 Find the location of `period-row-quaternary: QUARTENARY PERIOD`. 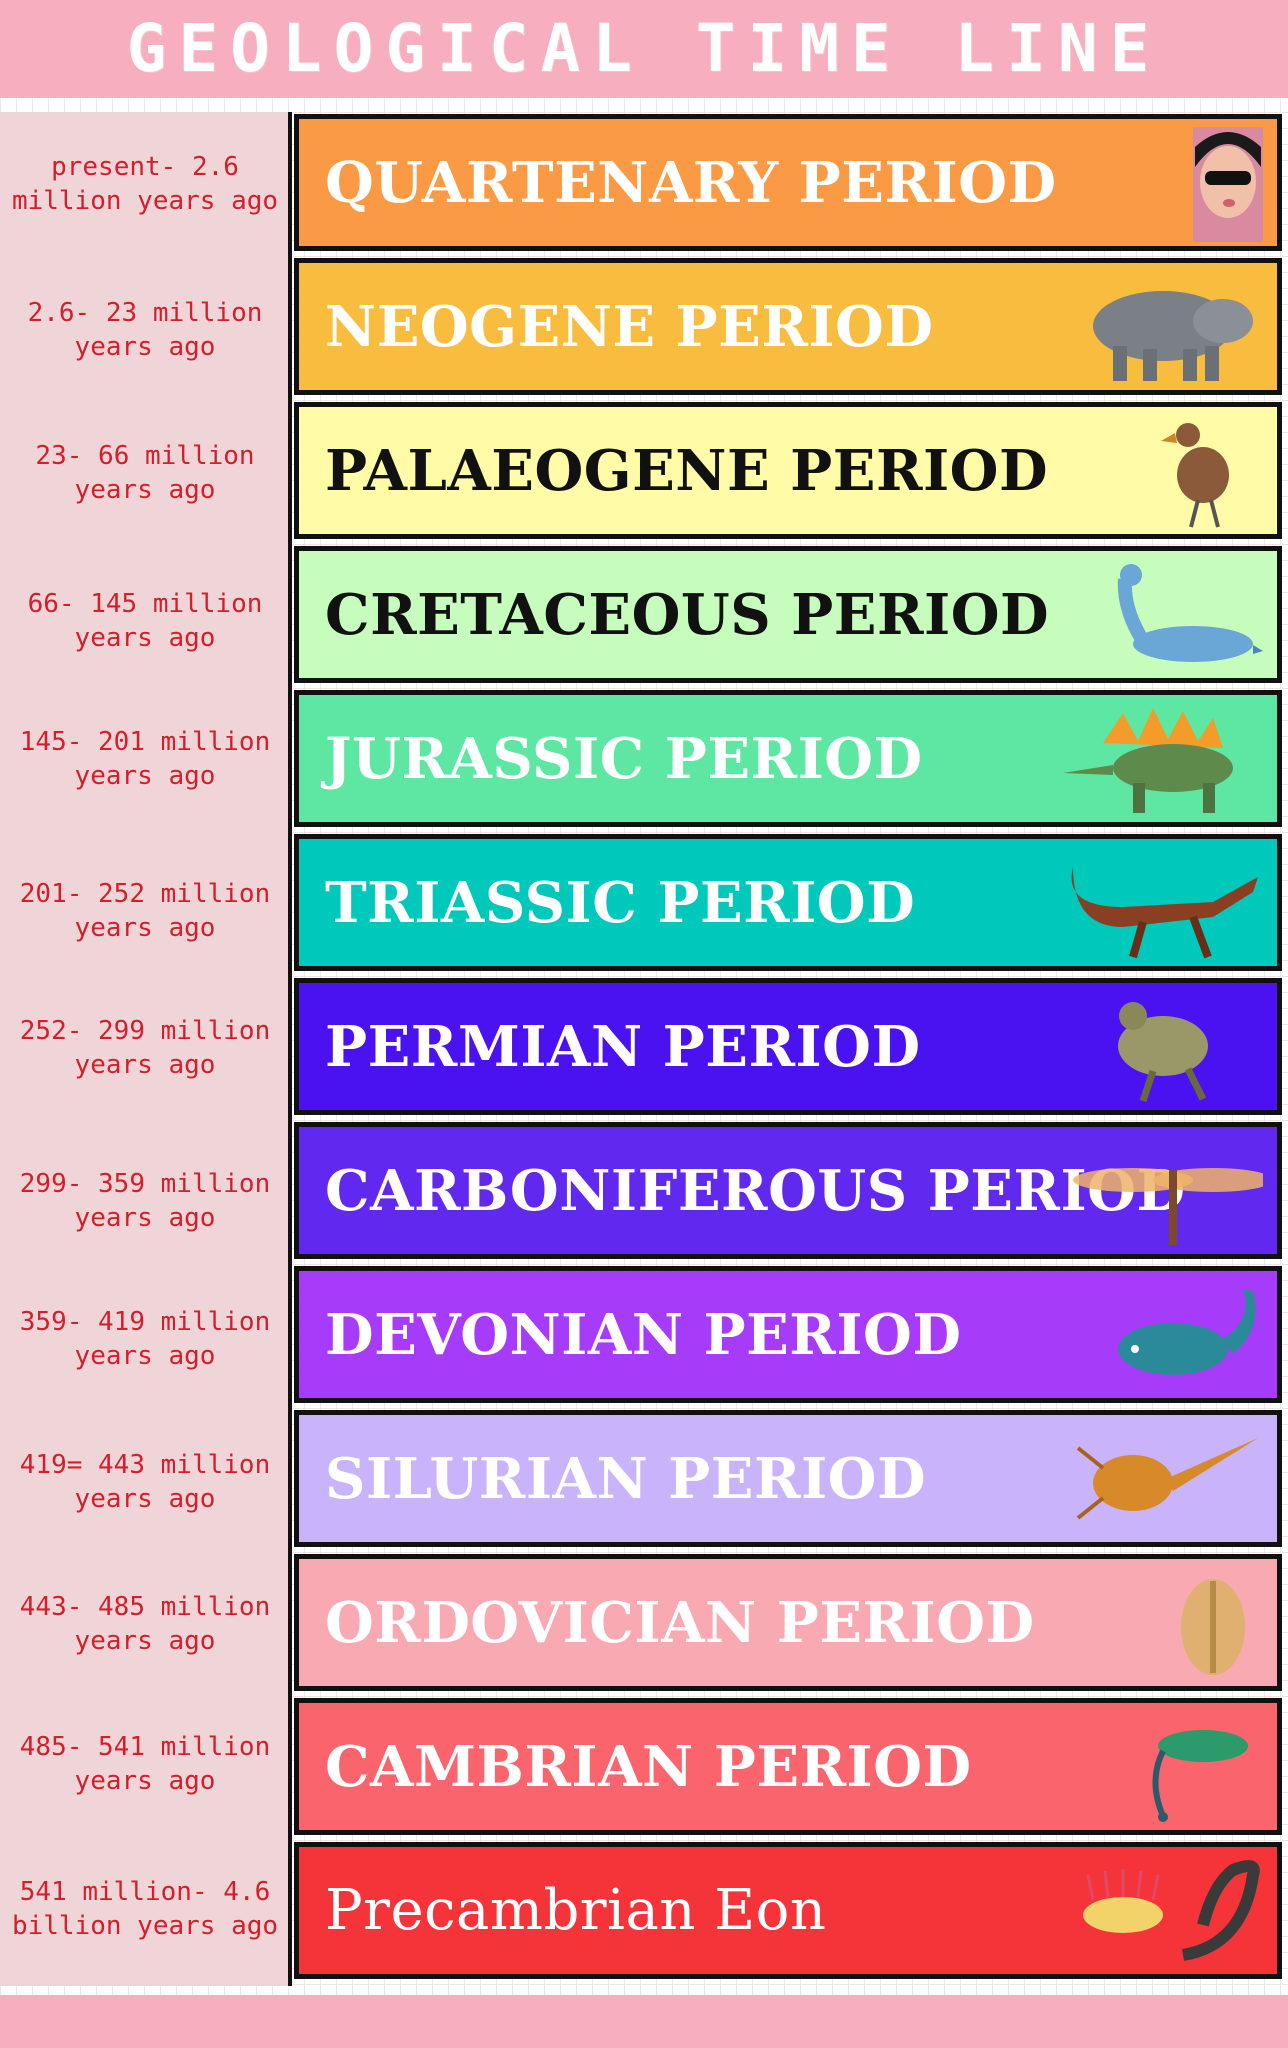

period-row-quaternary: QUARTENARY PERIOD is located at coordinates (788, 182).